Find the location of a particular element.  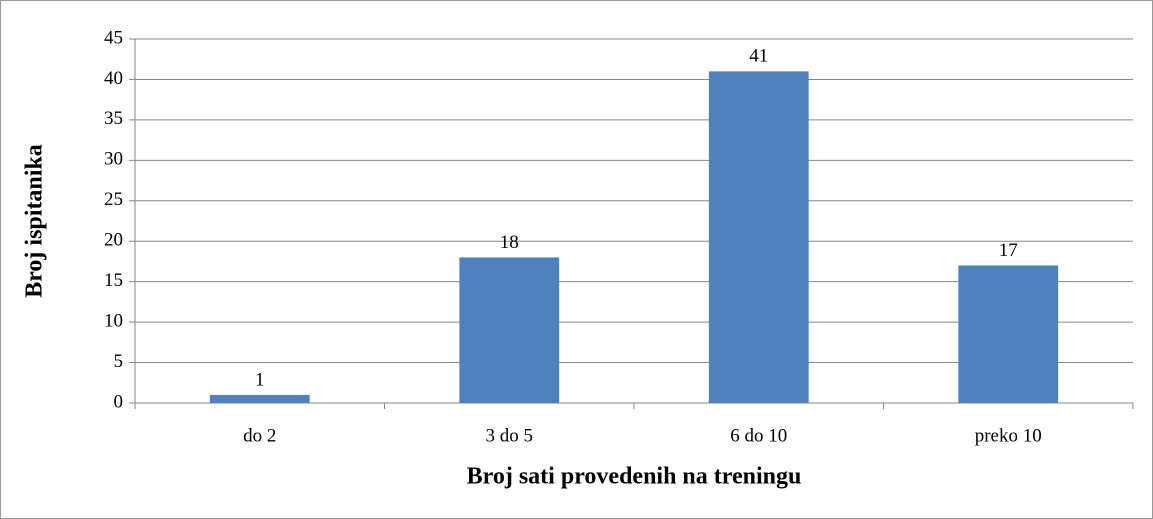

y-tick-label: 0 is located at coordinates (119, 401).